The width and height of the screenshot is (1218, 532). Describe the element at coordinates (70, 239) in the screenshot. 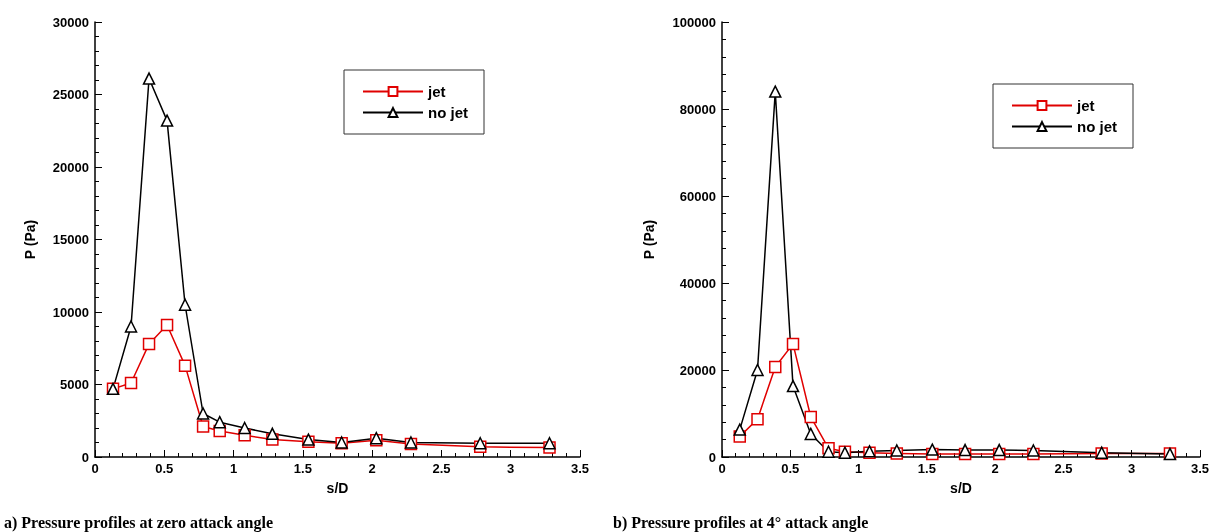

I see `y-tick-label: 15000` at that location.